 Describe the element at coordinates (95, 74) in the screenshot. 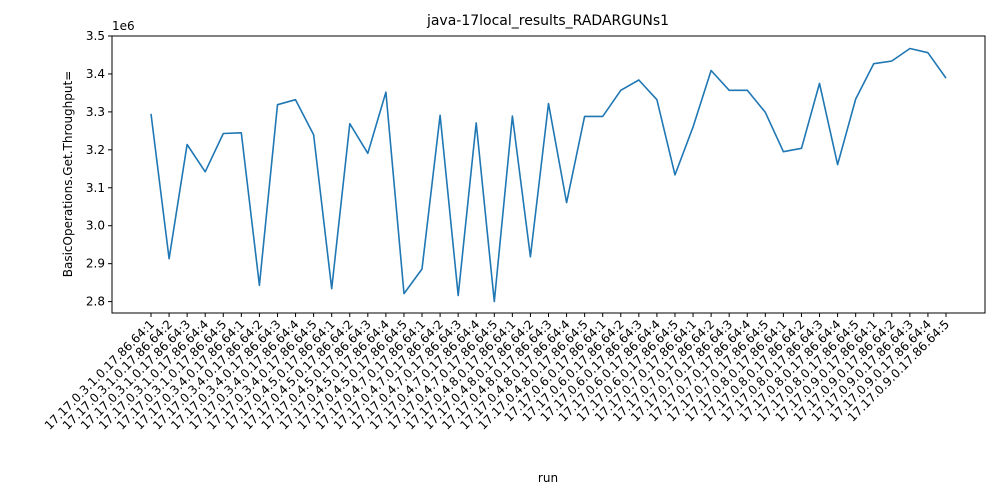

I see `y-tick-label: 3.4` at that location.